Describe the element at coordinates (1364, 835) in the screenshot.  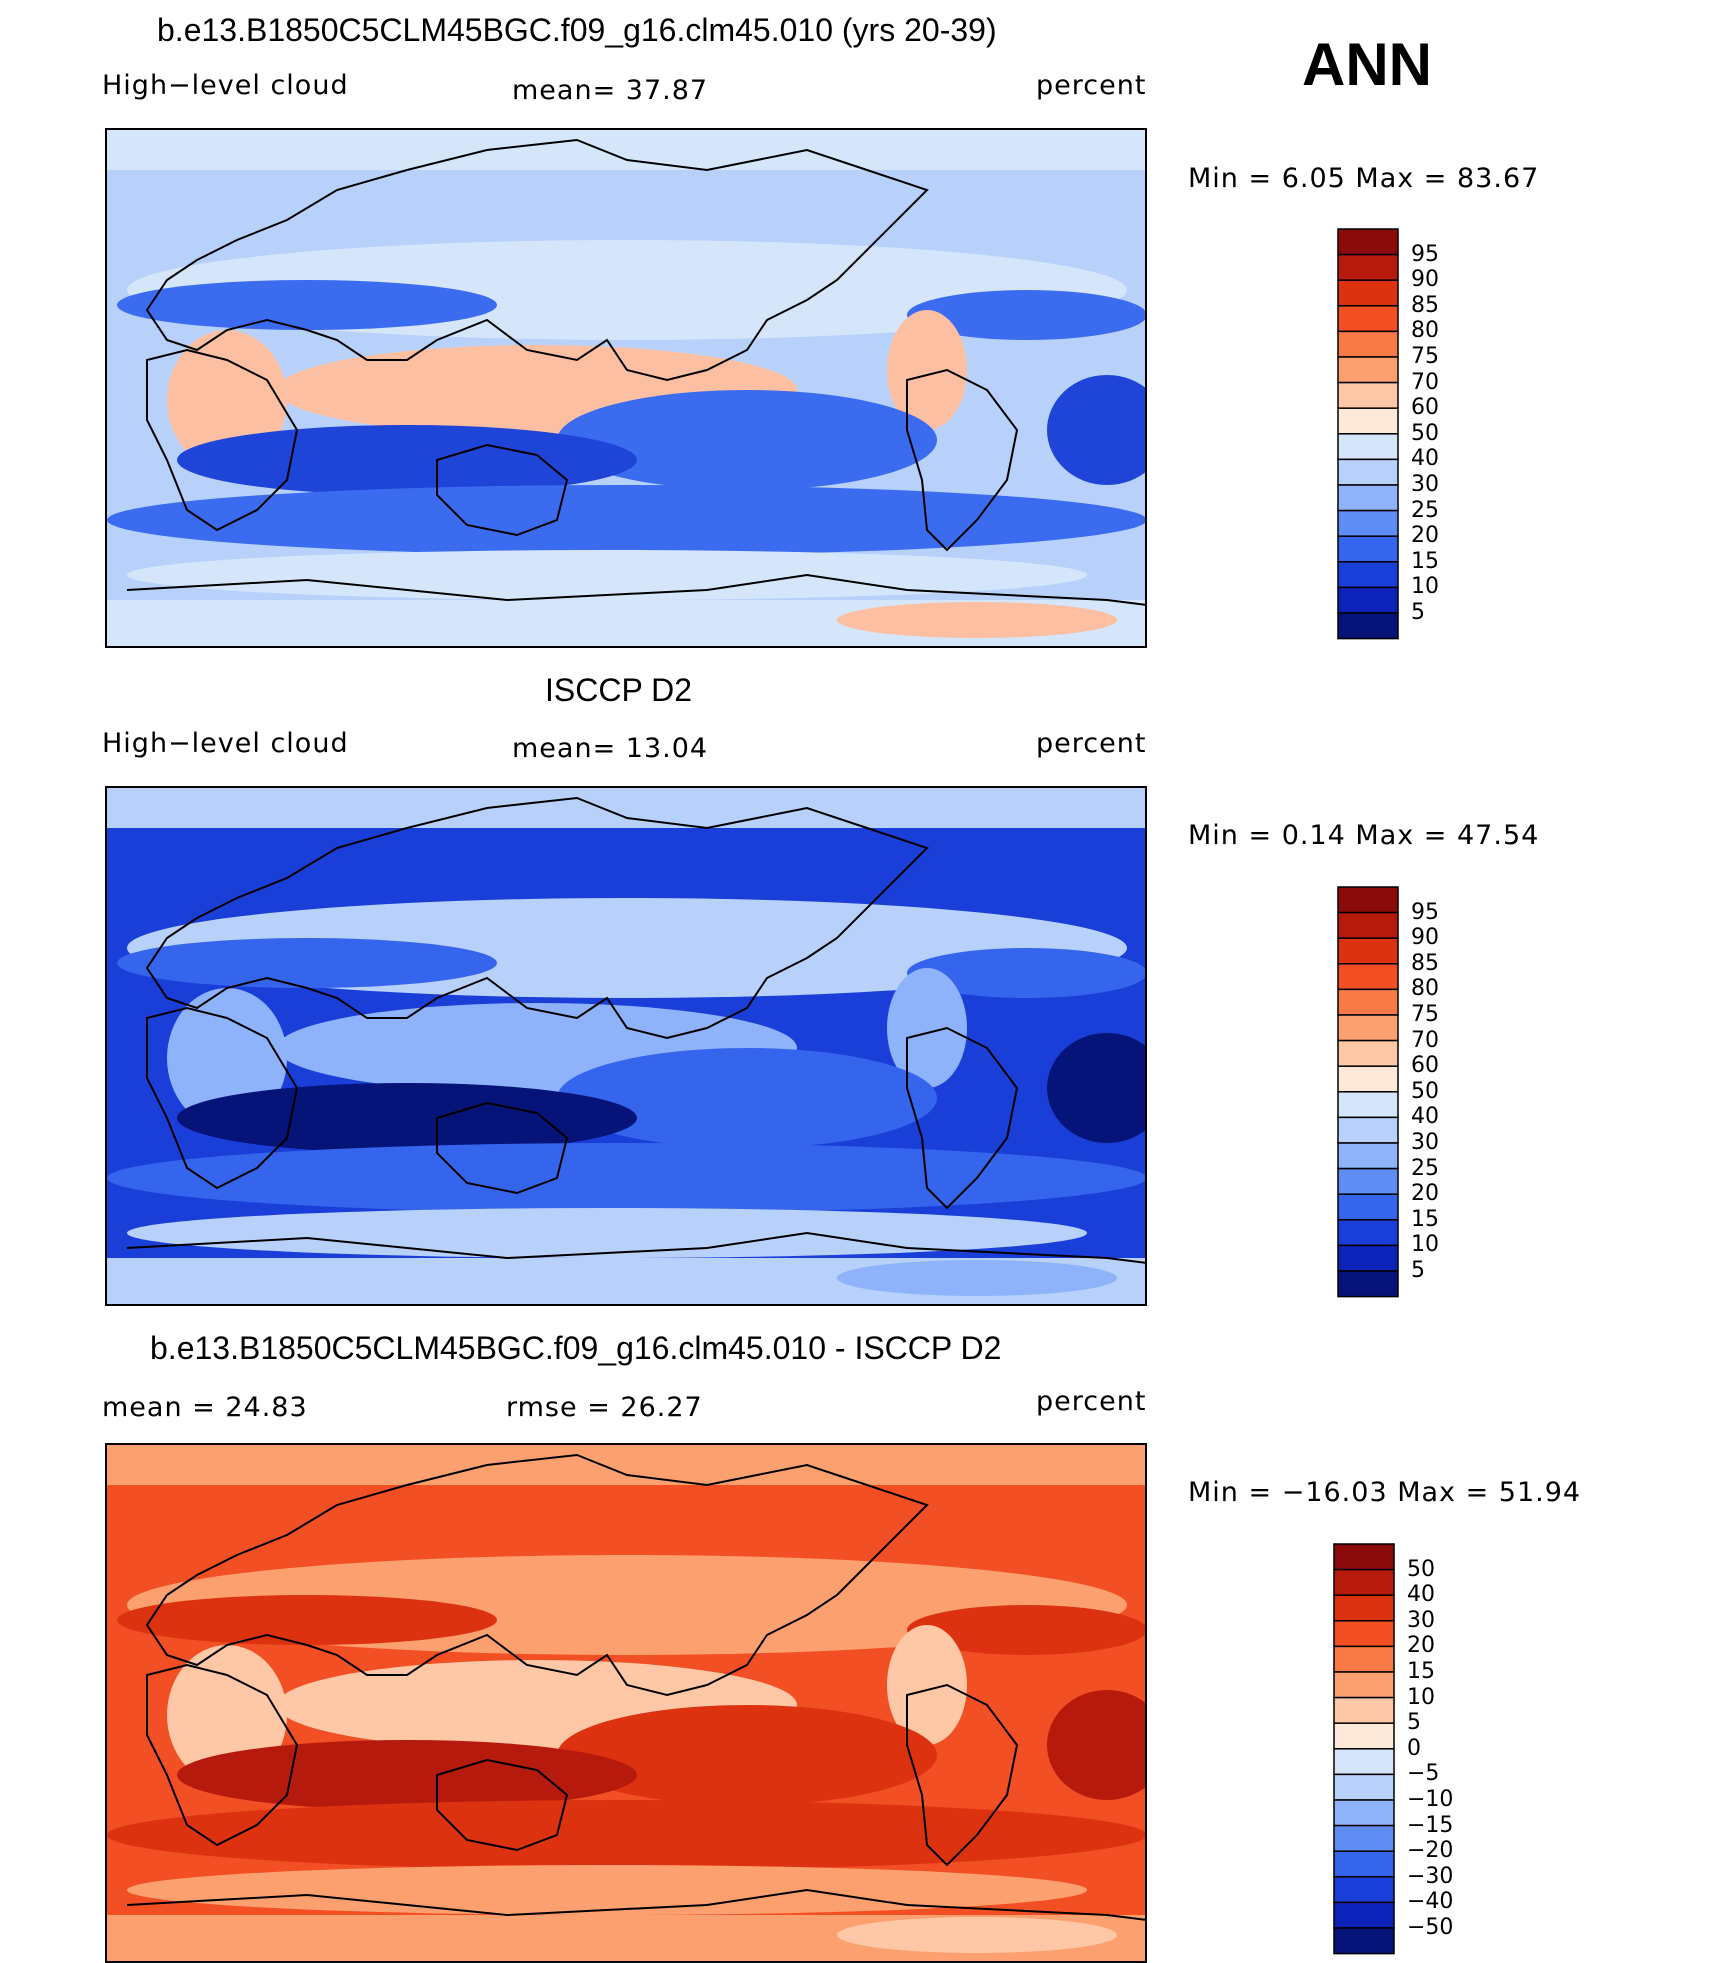
I see `panel-2-minmax: Min = 0.14 Max = 47.54` at that location.